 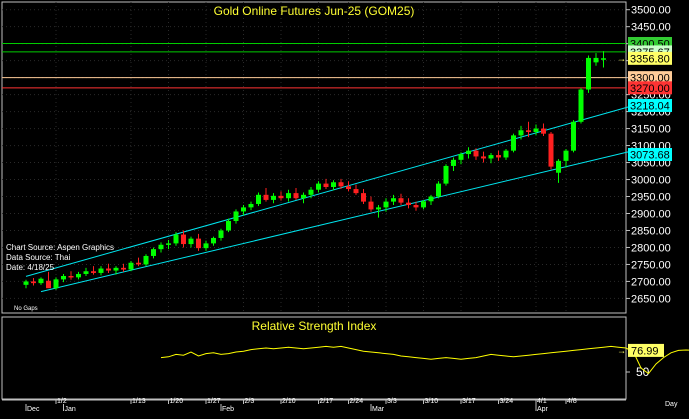 What do you see at coordinates (60, 247) in the screenshot?
I see `chart-source-line: Chart Source: Aspen Graphics` at bounding box center [60, 247].